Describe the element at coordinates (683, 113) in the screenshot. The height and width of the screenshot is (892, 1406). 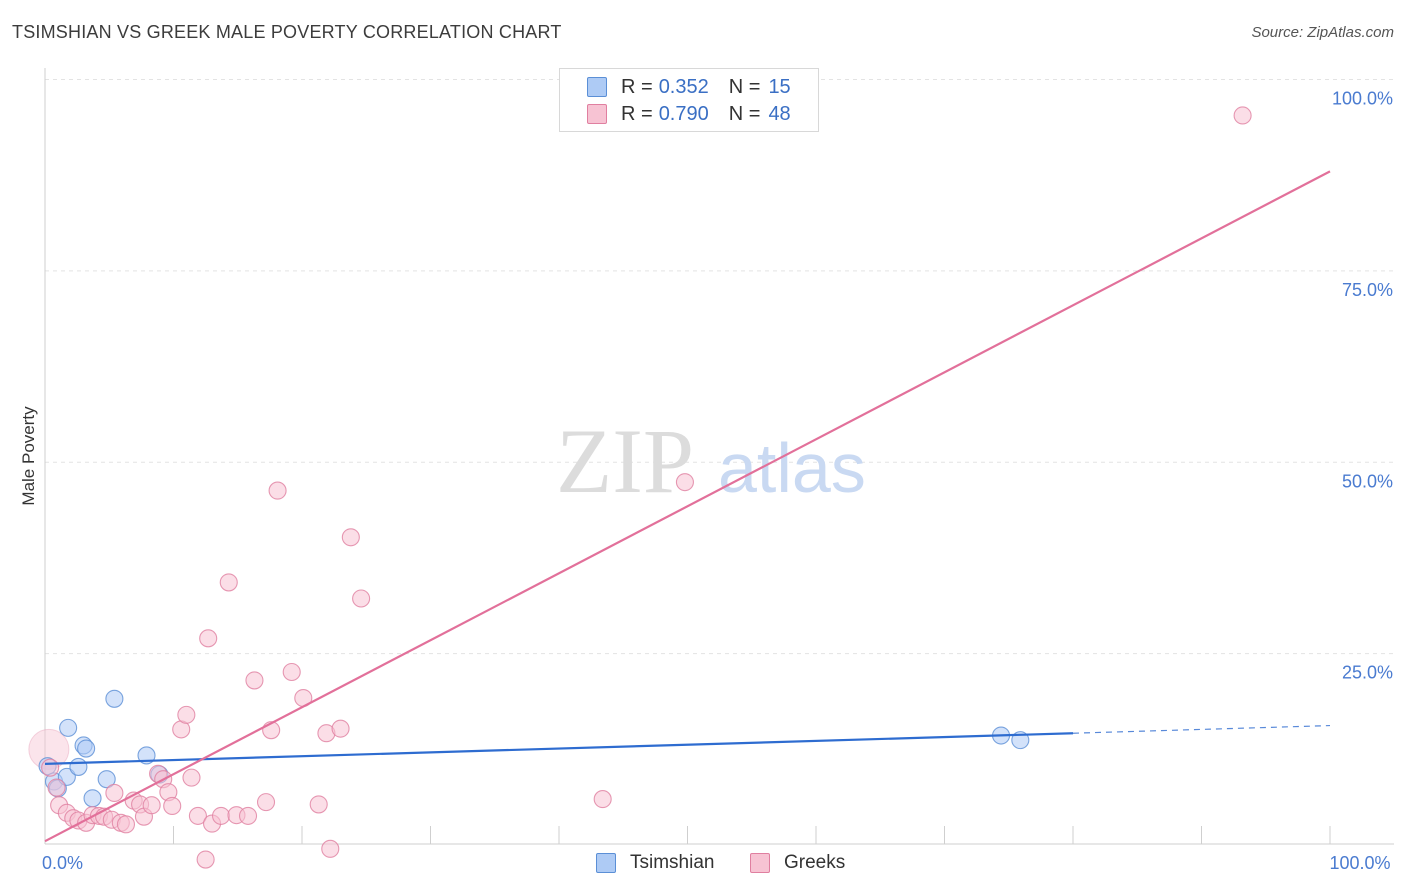
I see `legend-r-value: 0.790` at that location.